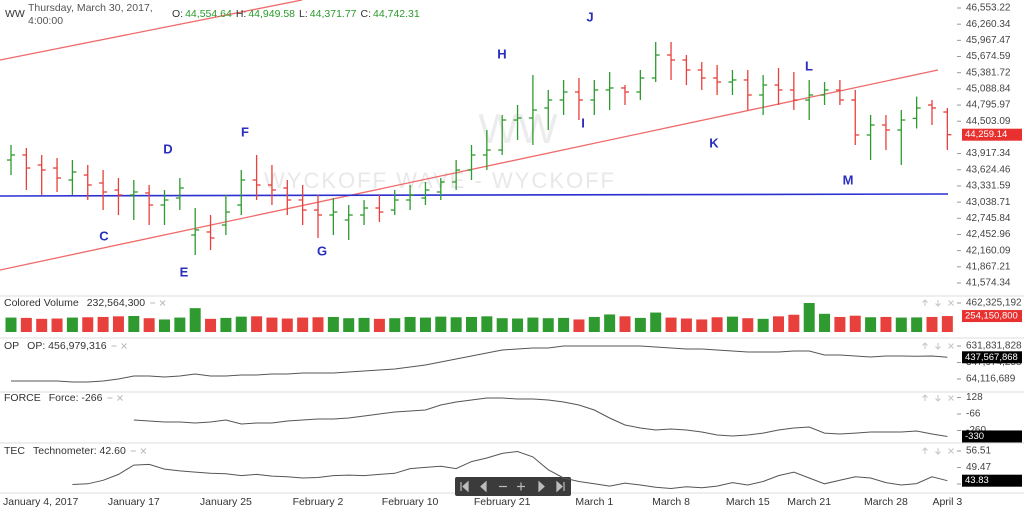  Describe the element at coordinates (501, 53) in the screenshot. I see `wave-label: H` at that location.